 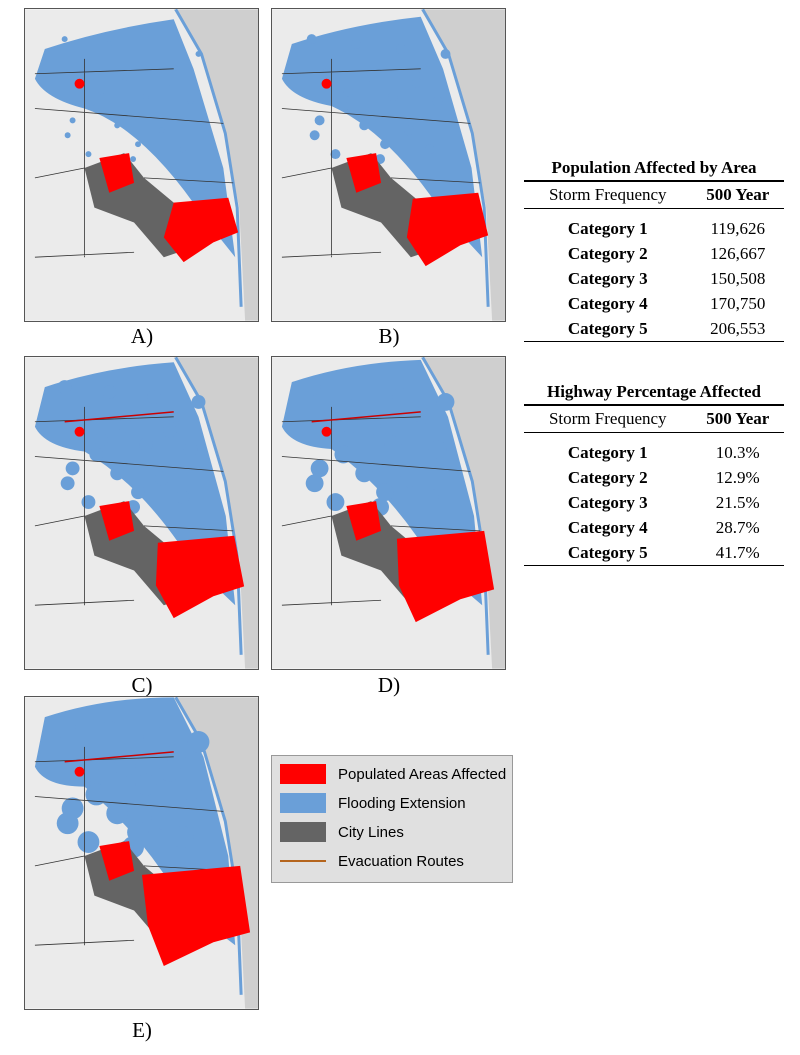 I want to click on table-cell: Category 4, so click(x=607, y=527).